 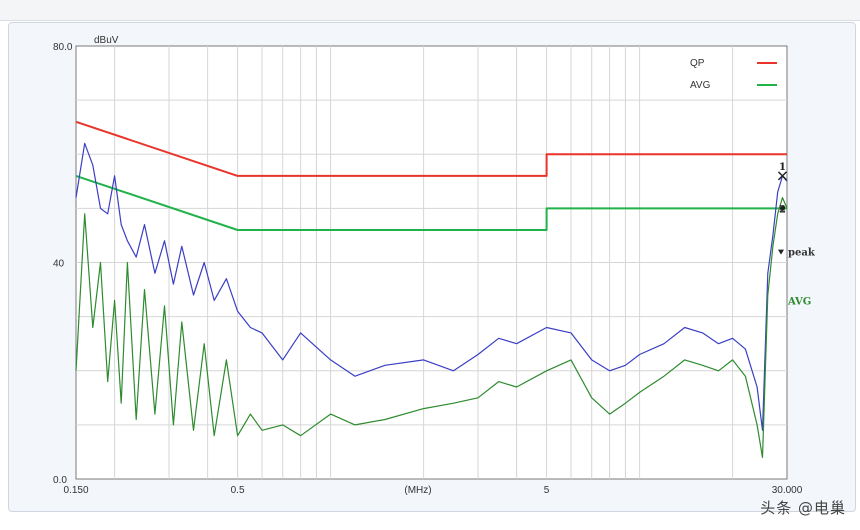 I want to click on y-tick-label-0: 80.0, so click(x=63, y=47).